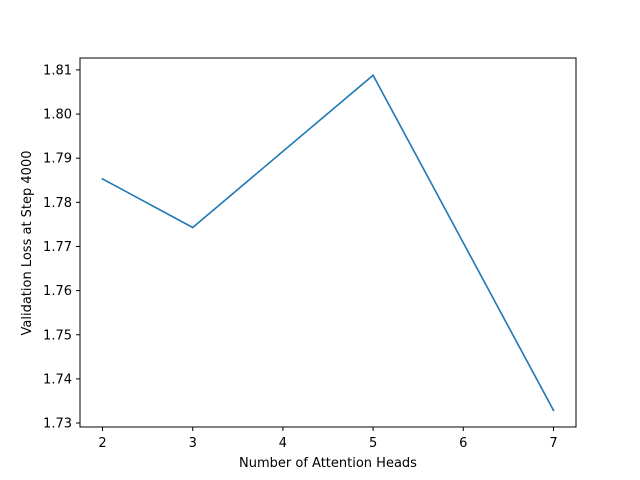  Describe the element at coordinates (27, 243) in the screenshot. I see `y-axis-label: Validation Loss at Step 4000` at that location.